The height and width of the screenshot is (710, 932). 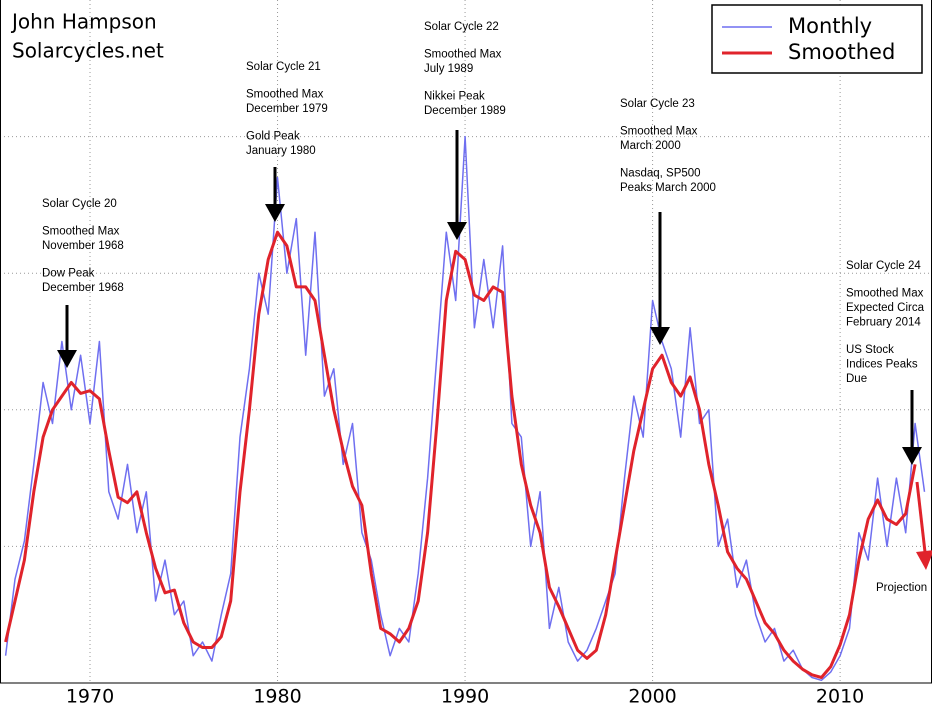 What do you see at coordinates (885, 308) in the screenshot?
I see `annotation: Expected Circa` at bounding box center [885, 308].